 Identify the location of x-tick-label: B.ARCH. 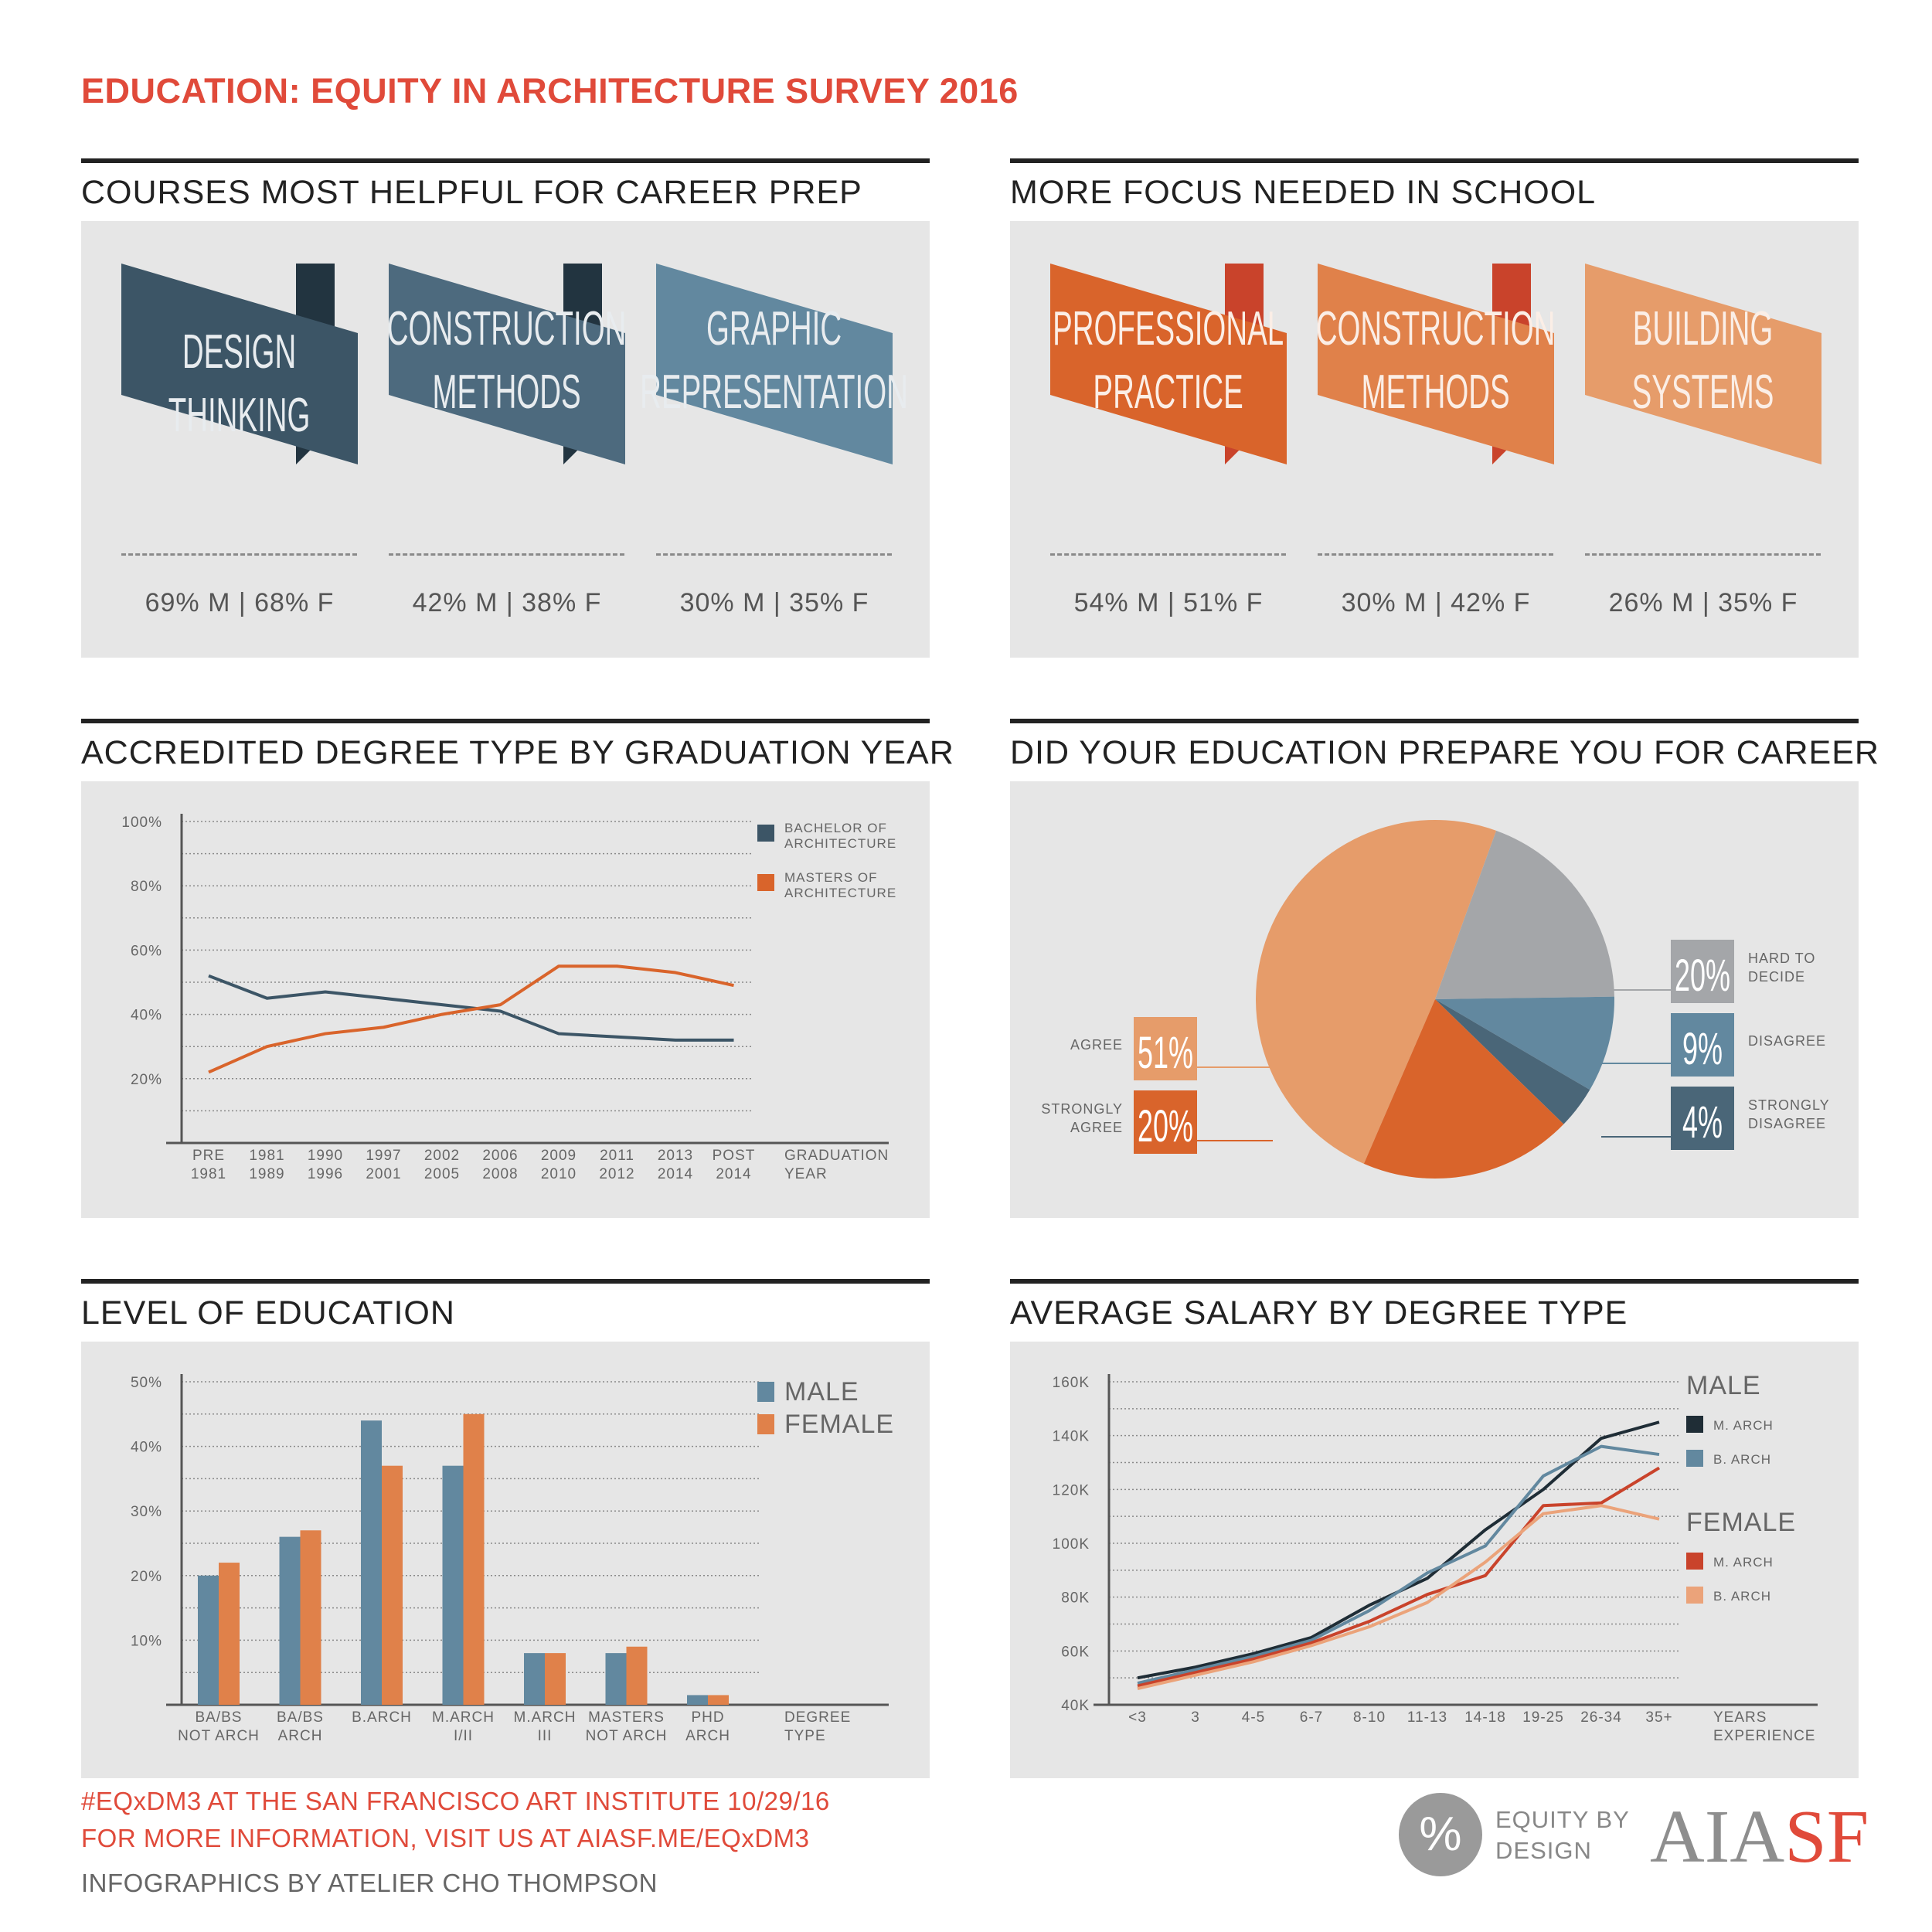
(382, 1717).